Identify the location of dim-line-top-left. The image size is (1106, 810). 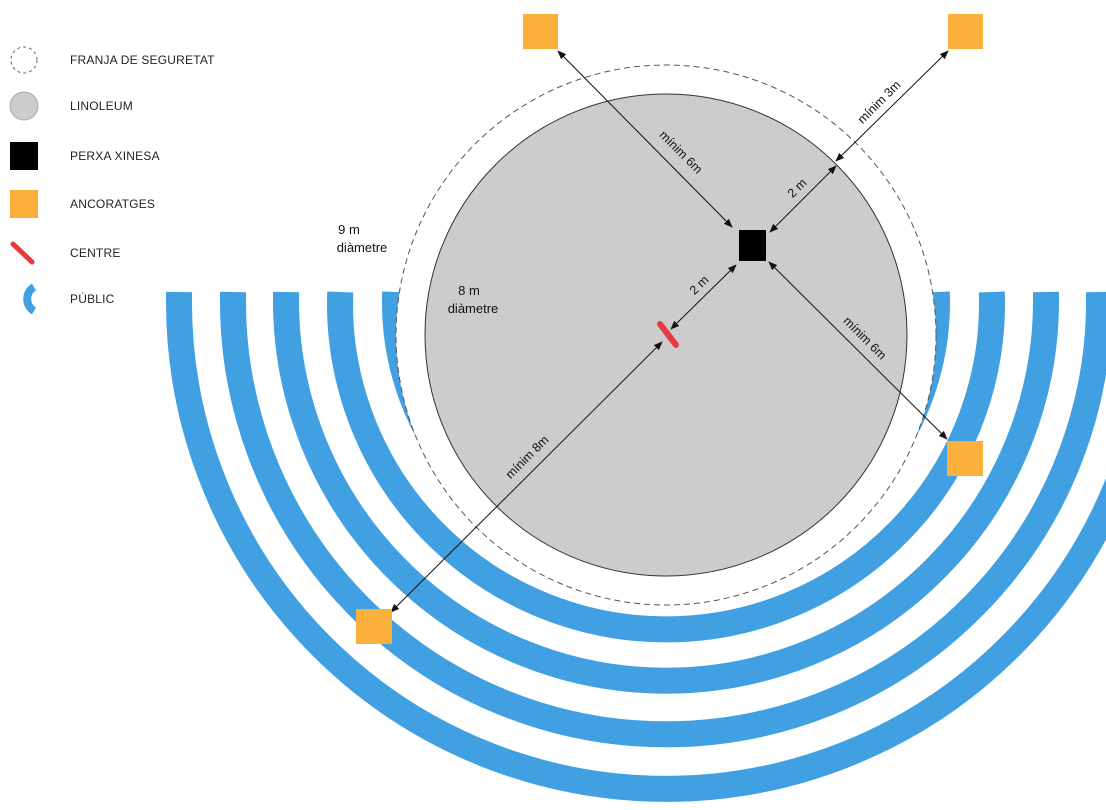
(645, 139).